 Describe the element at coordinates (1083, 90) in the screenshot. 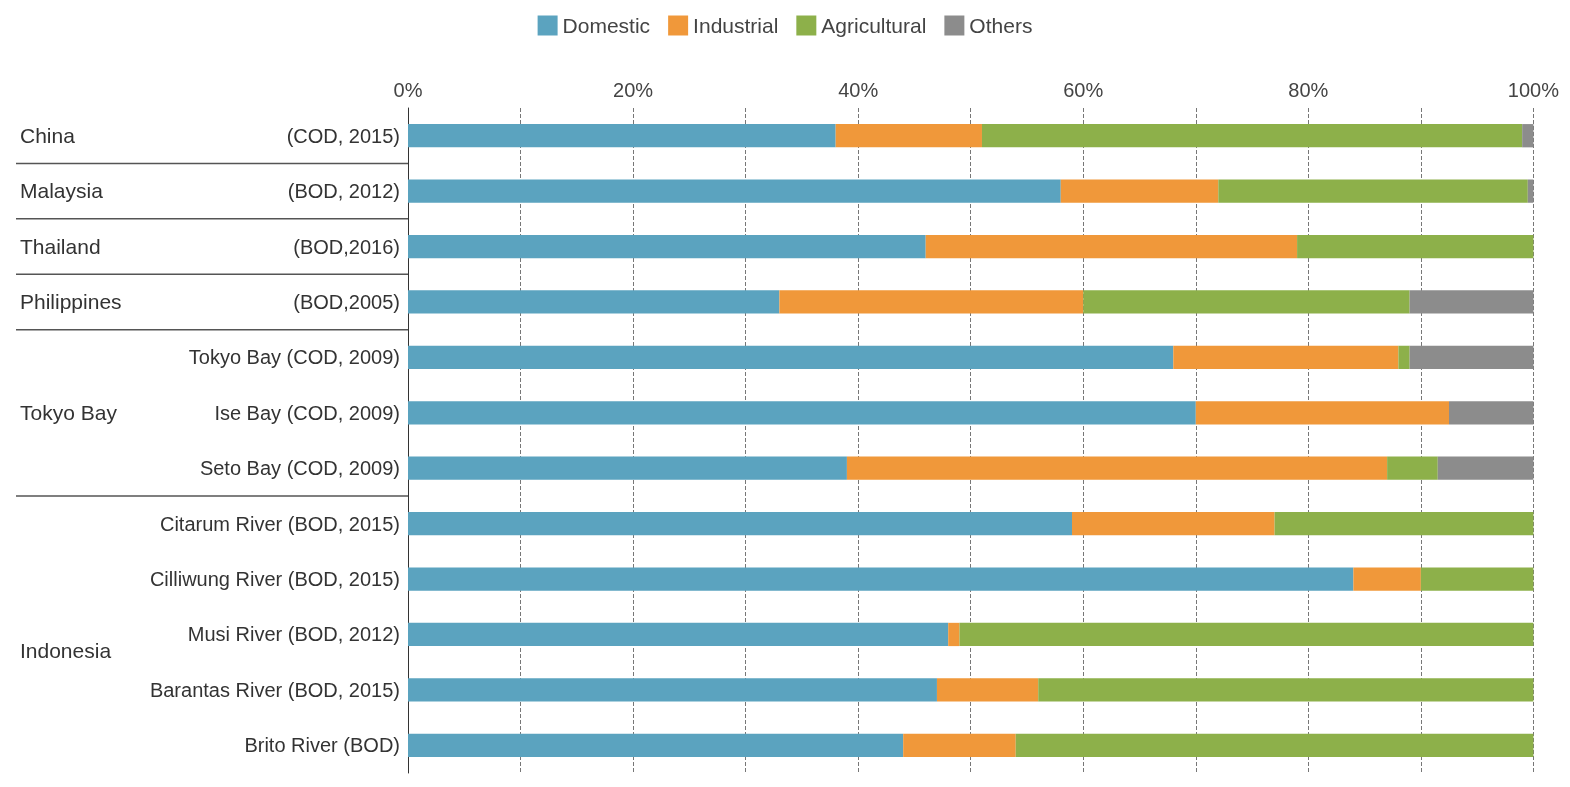

I see `x-tick-label: 60%` at that location.